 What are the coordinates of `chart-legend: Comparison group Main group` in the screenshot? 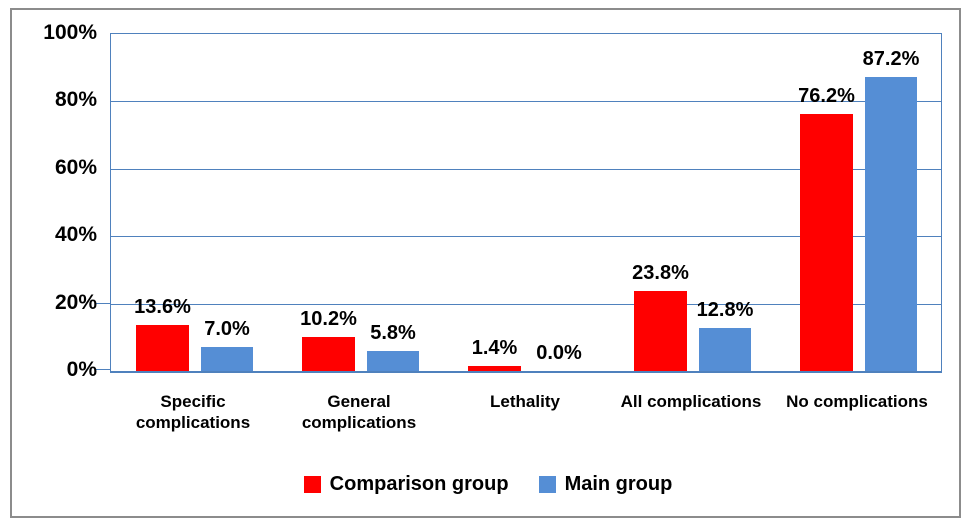 It's located at (488, 484).